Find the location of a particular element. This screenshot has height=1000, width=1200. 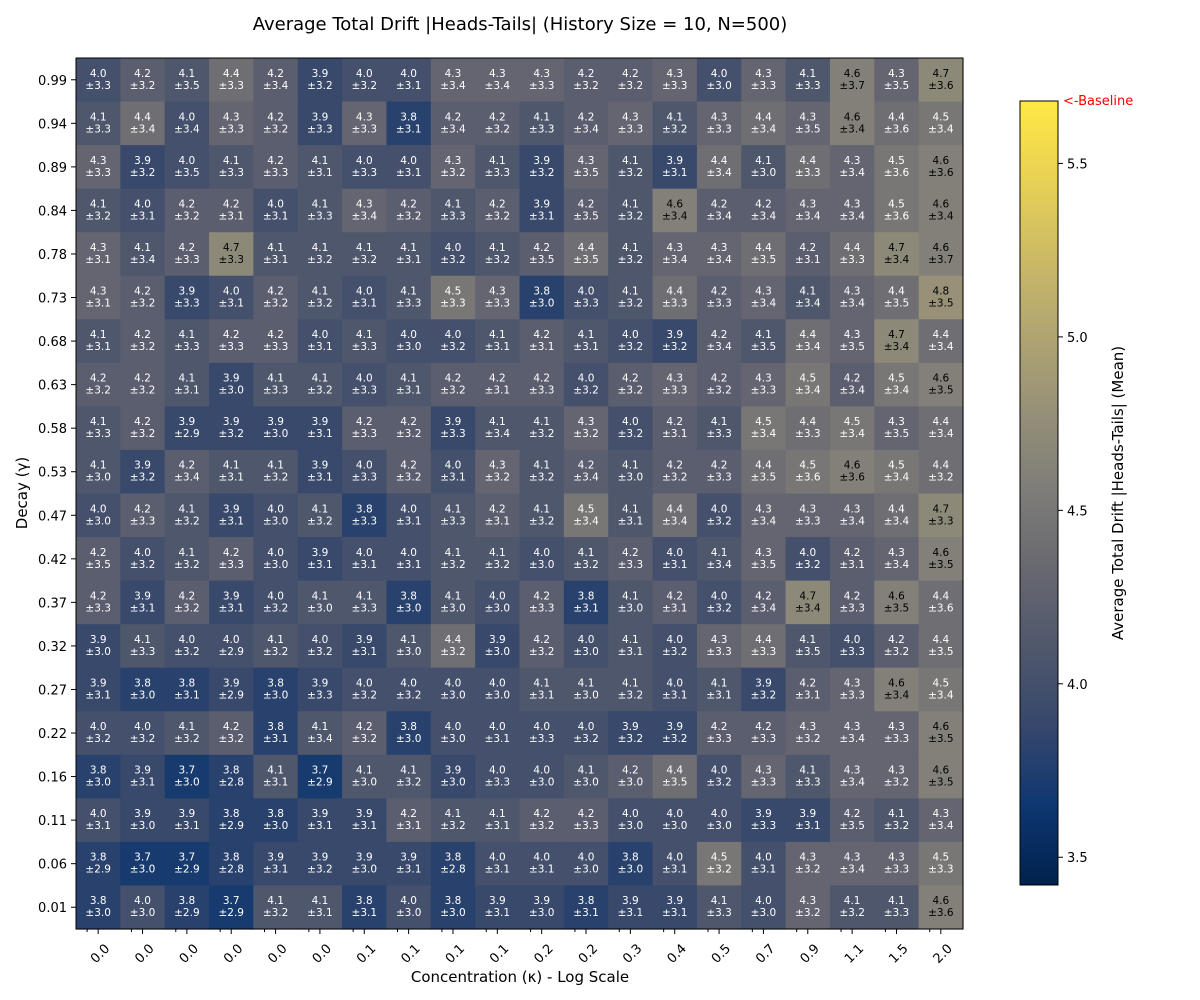

cell-mean-label: 3.8 is located at coordinates (364, 509).